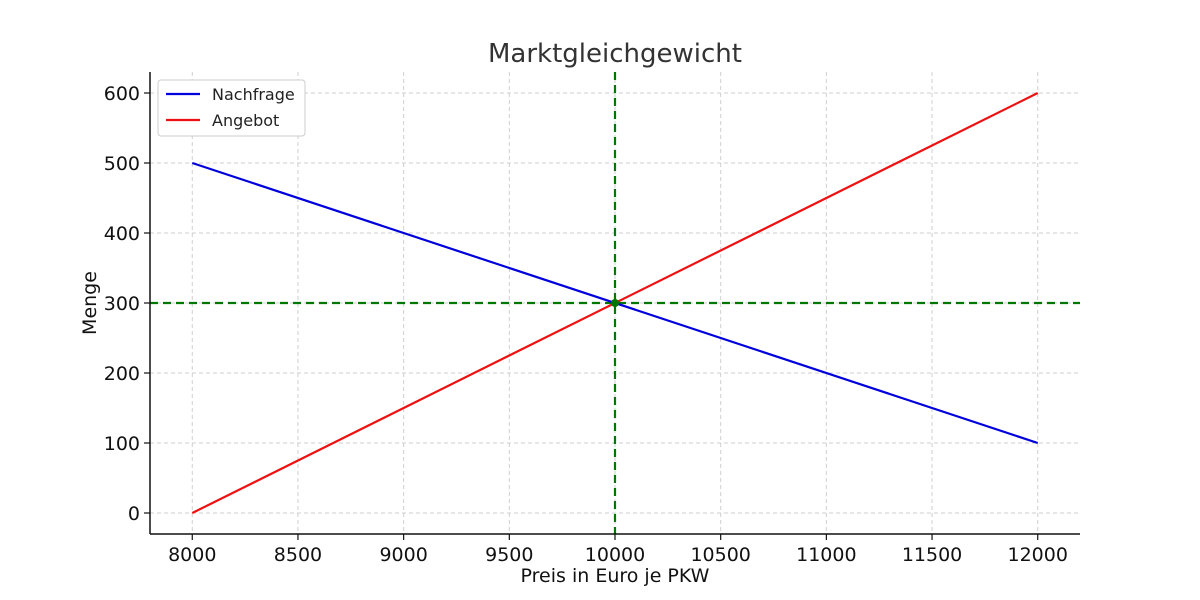  What do you see at coordinates (122, 444) in the screenshot?
I see `y-tick-label: 100` at bounding box center [122, 444].